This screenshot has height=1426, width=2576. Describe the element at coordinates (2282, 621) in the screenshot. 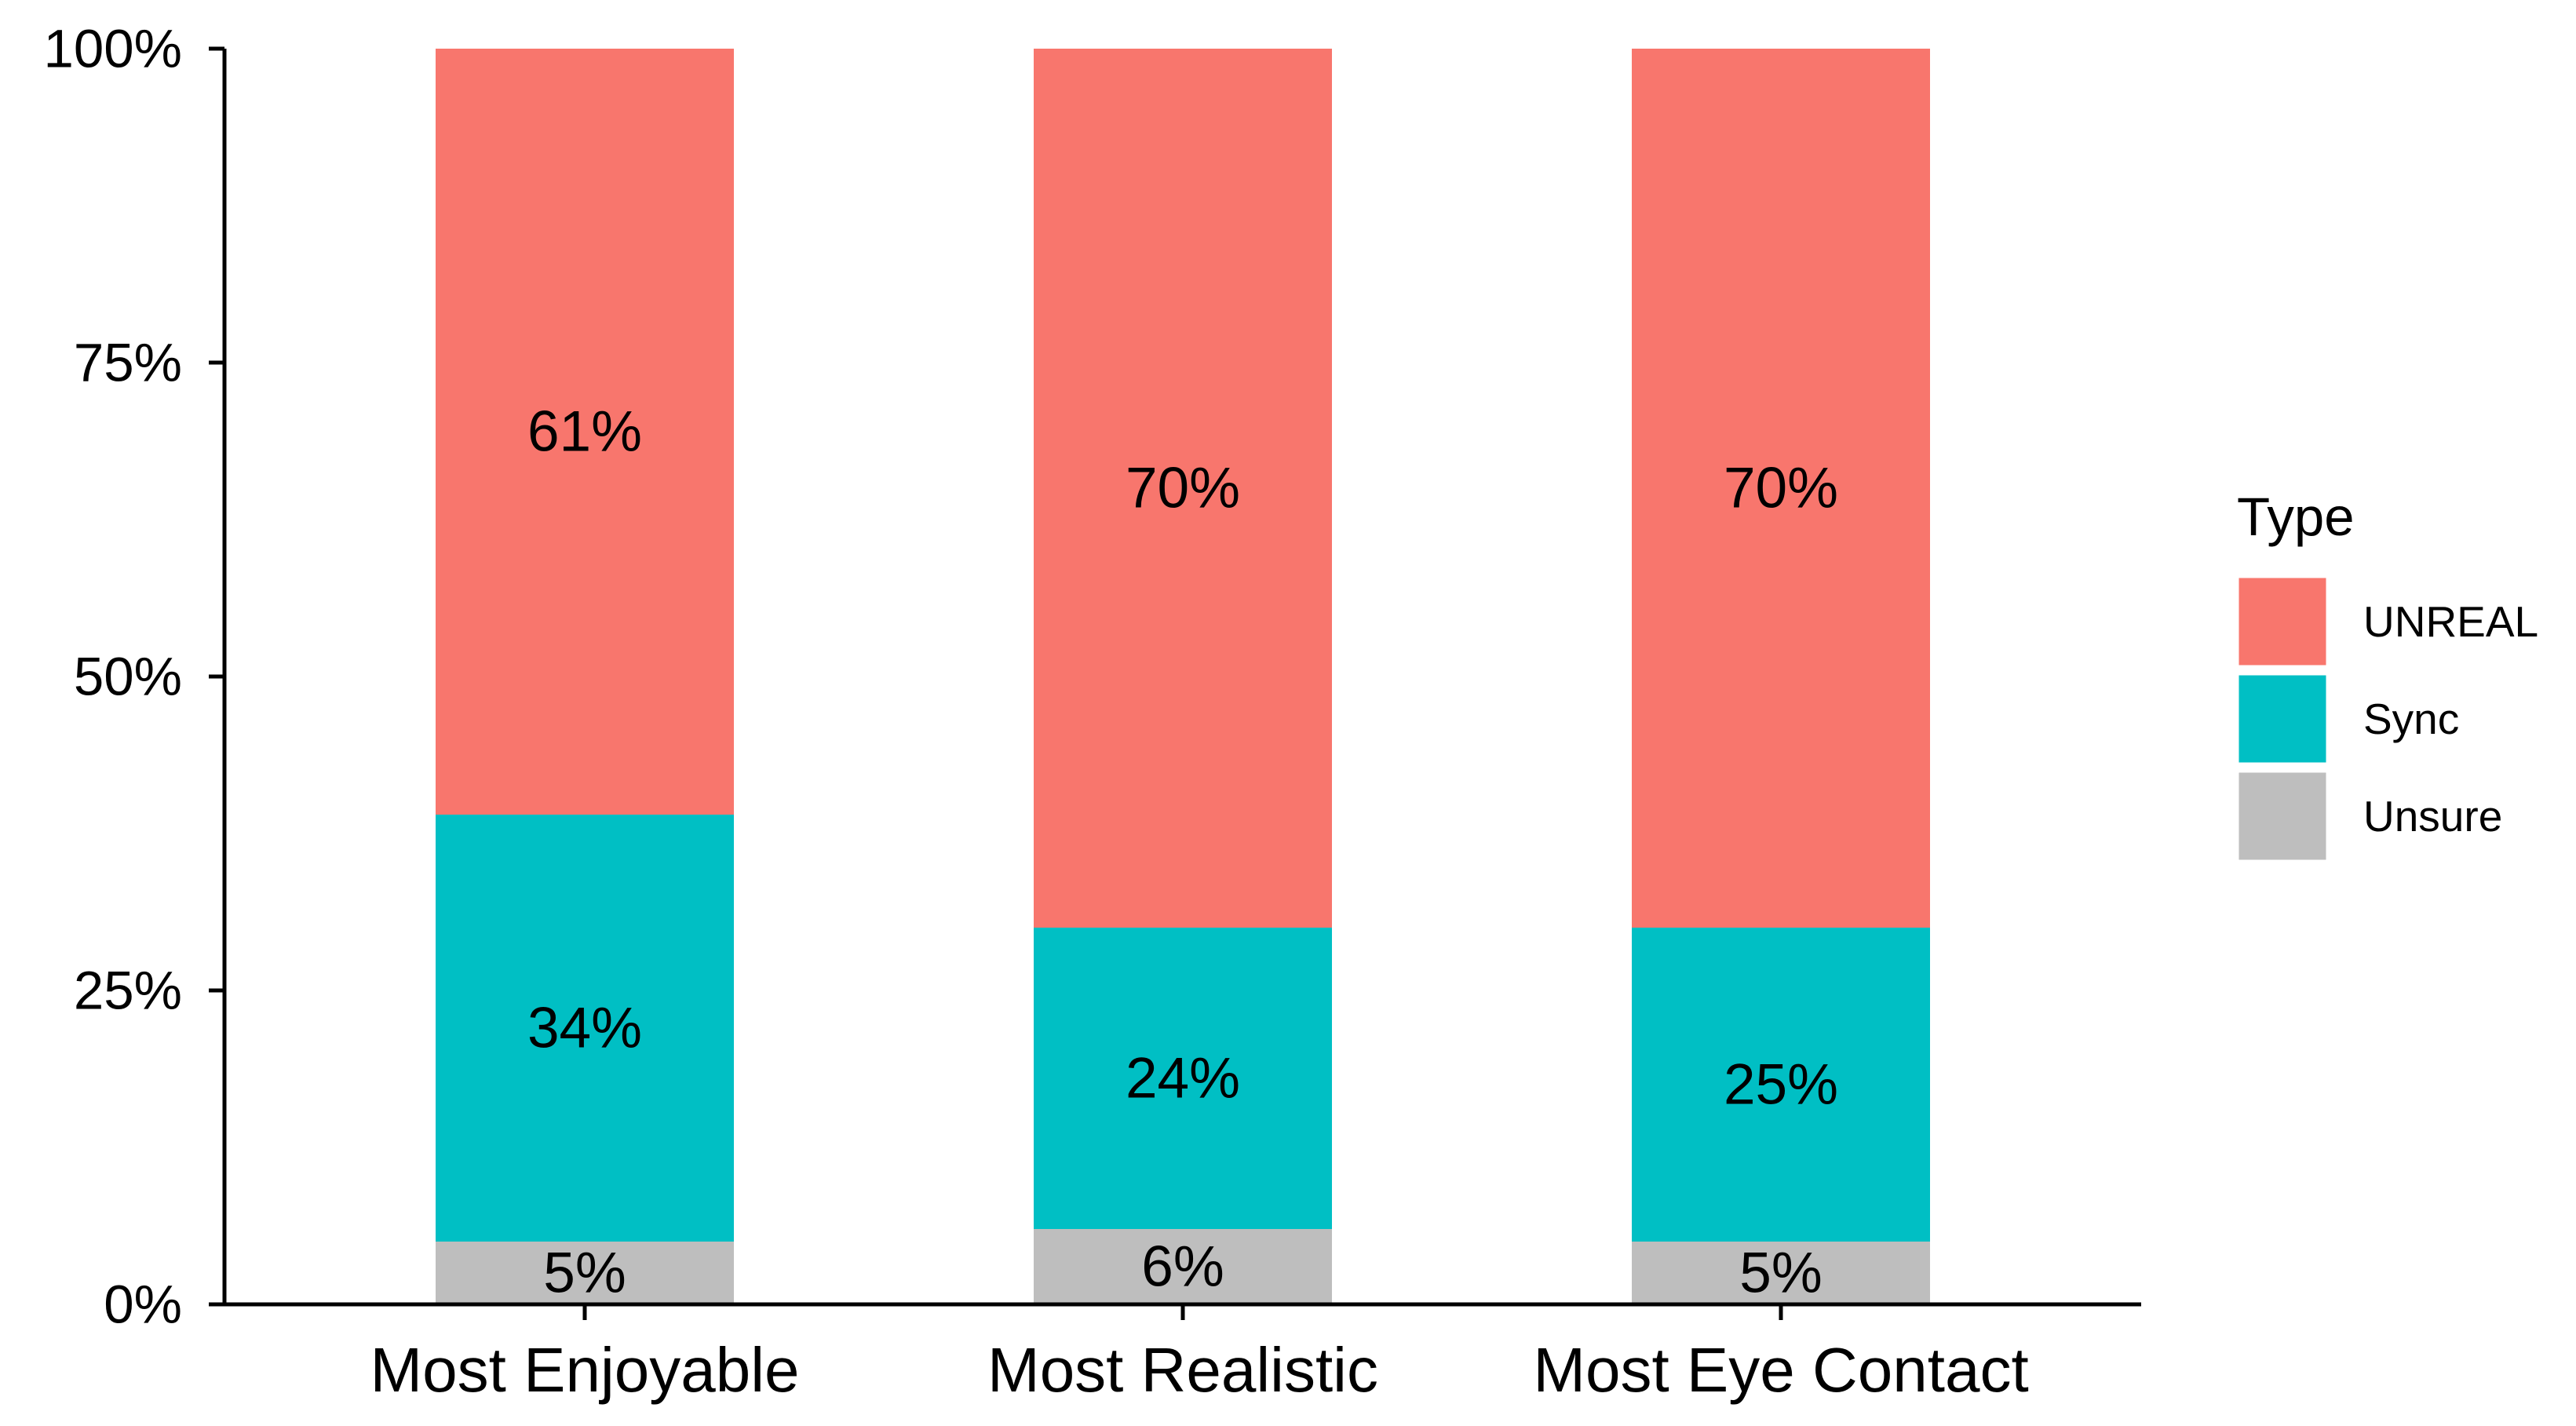

I see `legend-key-unreal` at that location.